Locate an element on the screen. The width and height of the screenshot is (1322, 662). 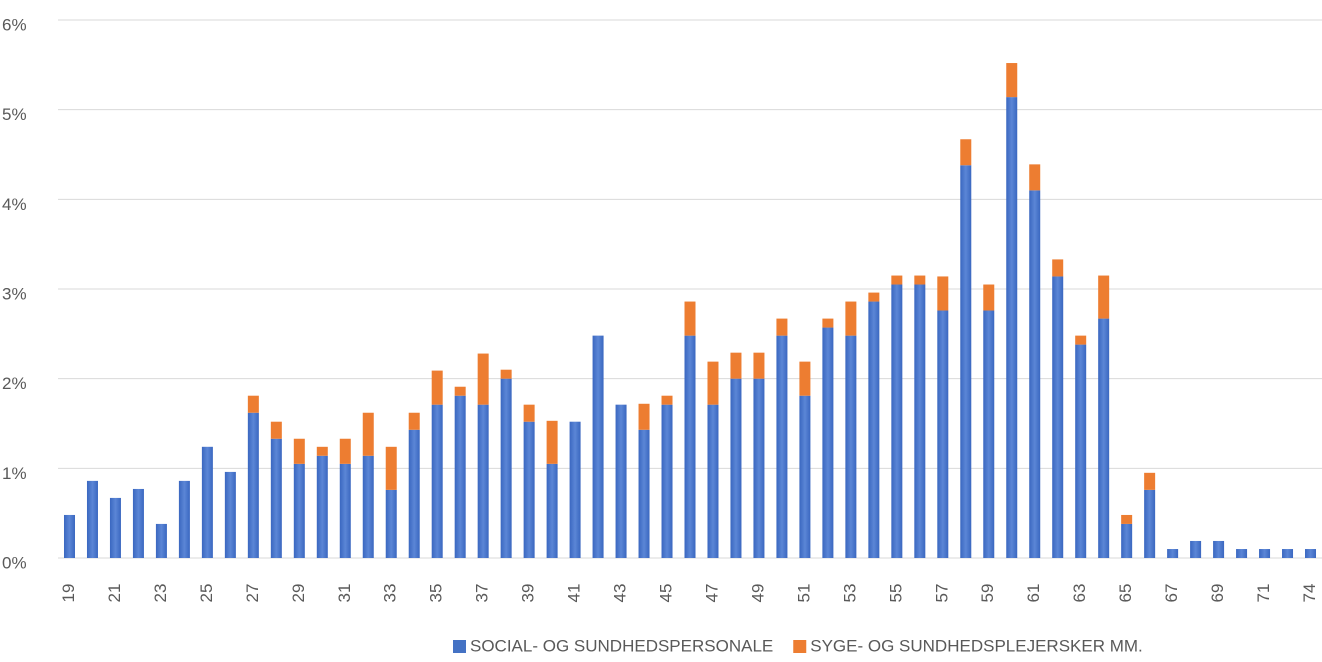
x-tick-label: 23 is located at coordinates (160, 593).